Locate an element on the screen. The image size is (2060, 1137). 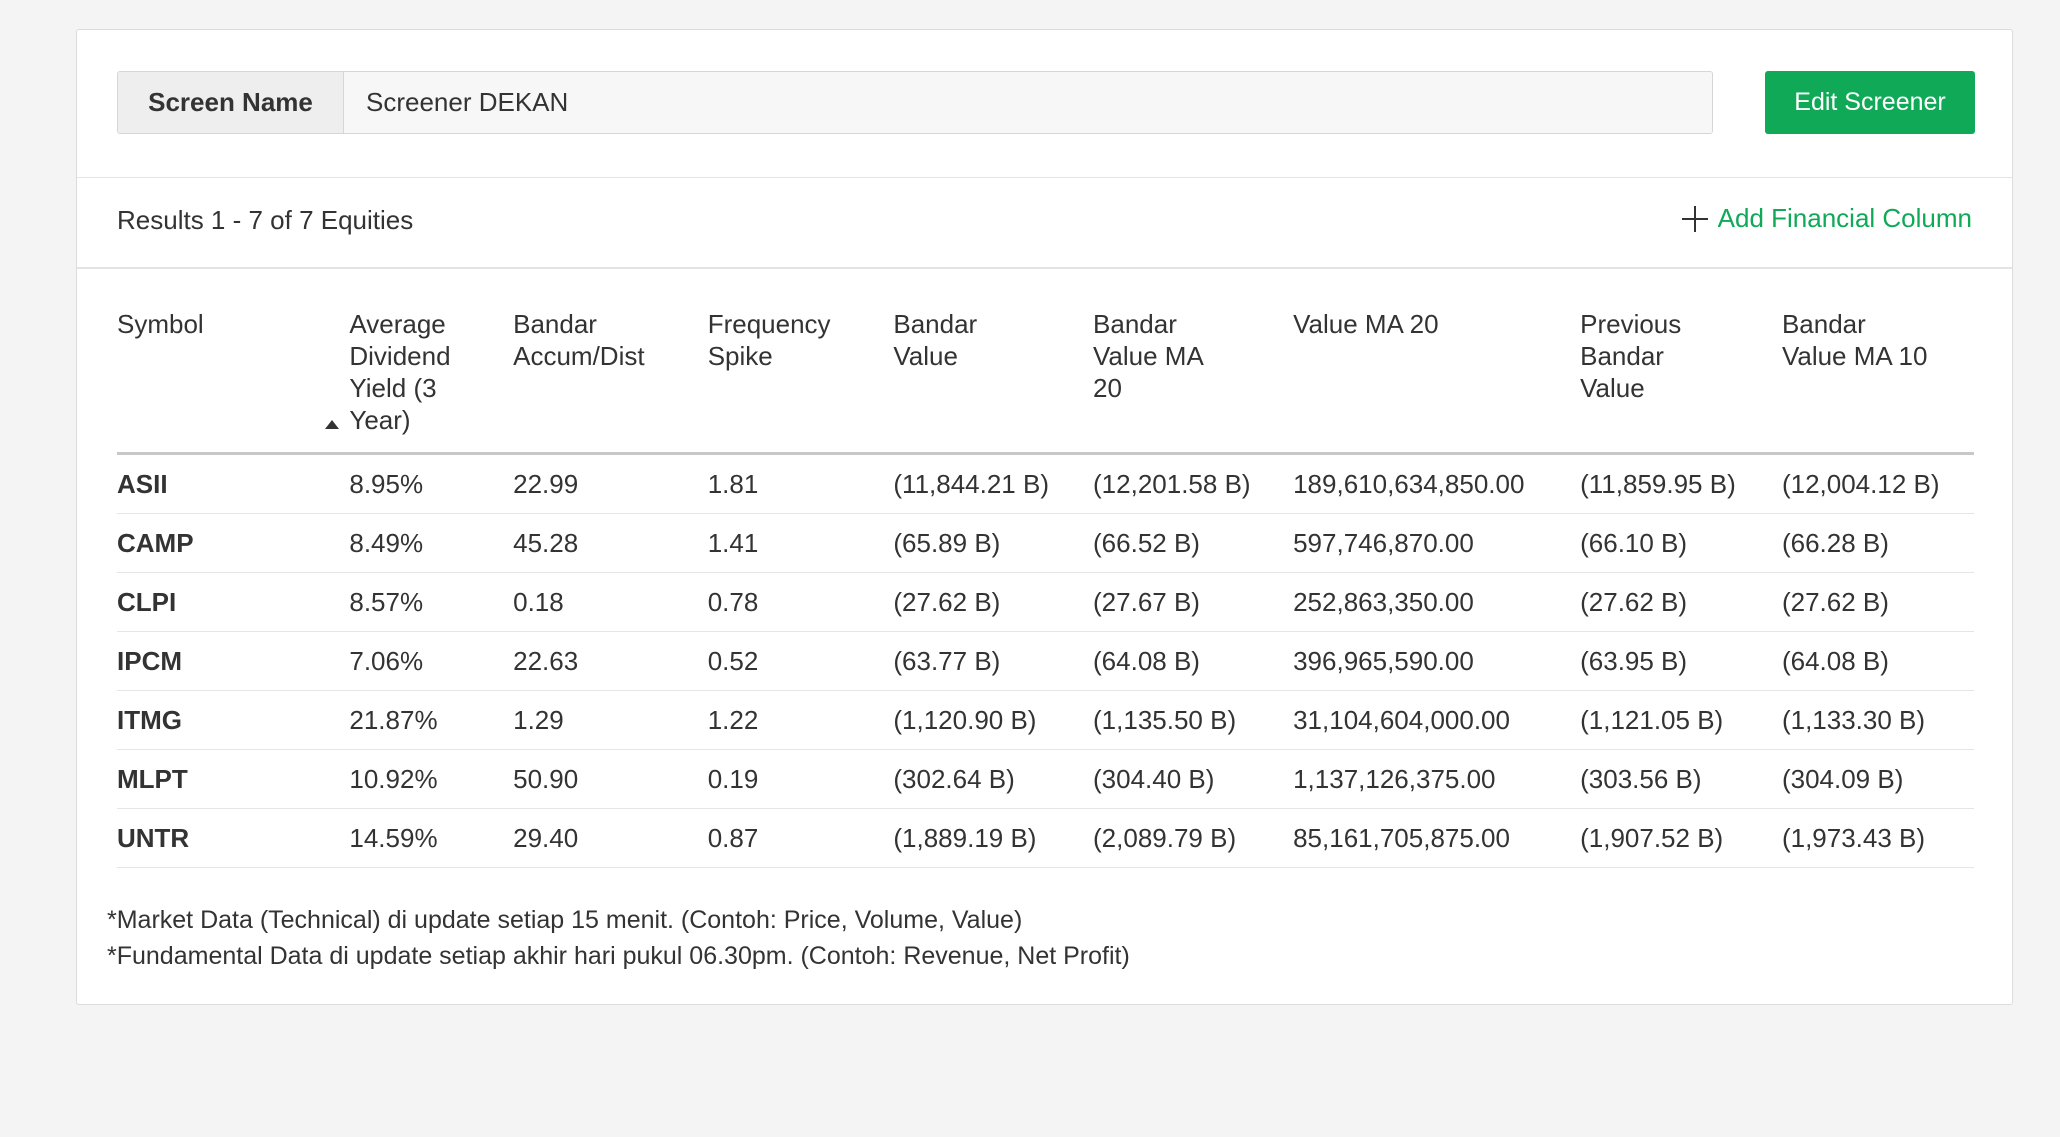
table-cell: (2,089.79 B) is located at coordinates (1193, 838).